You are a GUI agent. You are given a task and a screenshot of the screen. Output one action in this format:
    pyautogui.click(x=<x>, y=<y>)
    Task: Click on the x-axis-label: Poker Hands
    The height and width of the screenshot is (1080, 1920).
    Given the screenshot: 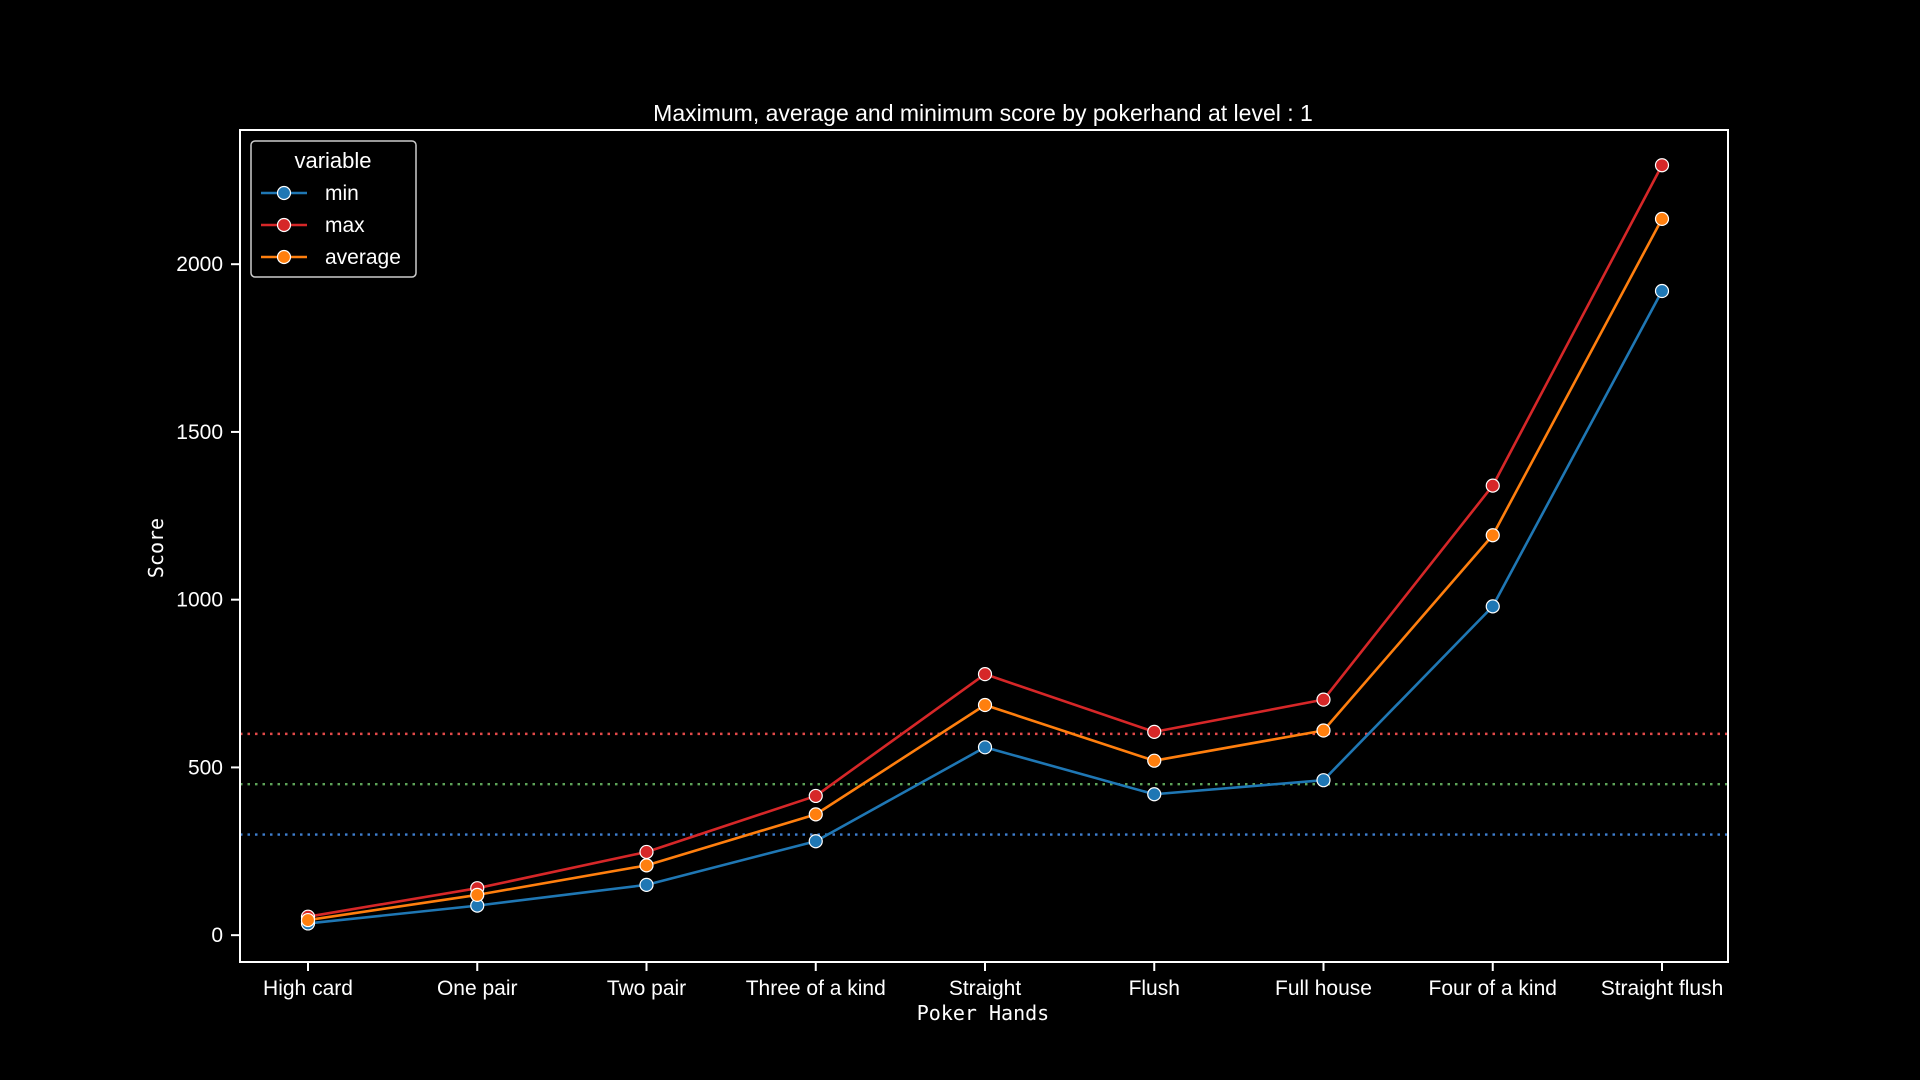 What is the action you would take?
    pyautogui.click(x=983, y=1013)
    